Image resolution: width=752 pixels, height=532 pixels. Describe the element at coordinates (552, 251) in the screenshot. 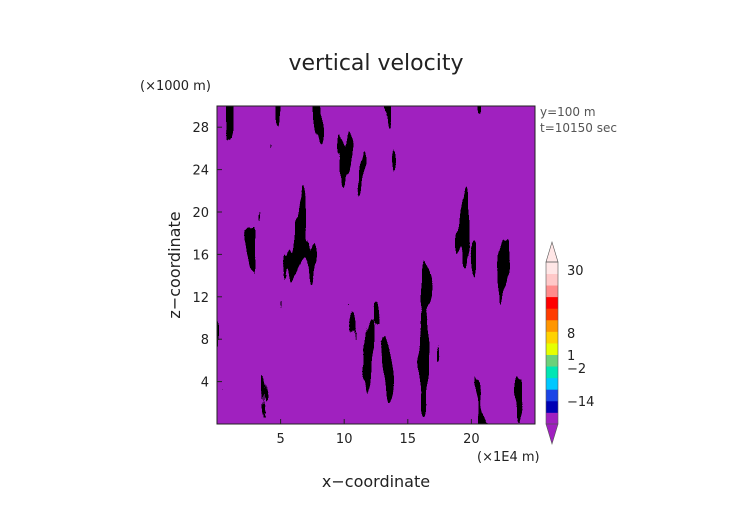

I see `colorbar-top-arrow` at that location.